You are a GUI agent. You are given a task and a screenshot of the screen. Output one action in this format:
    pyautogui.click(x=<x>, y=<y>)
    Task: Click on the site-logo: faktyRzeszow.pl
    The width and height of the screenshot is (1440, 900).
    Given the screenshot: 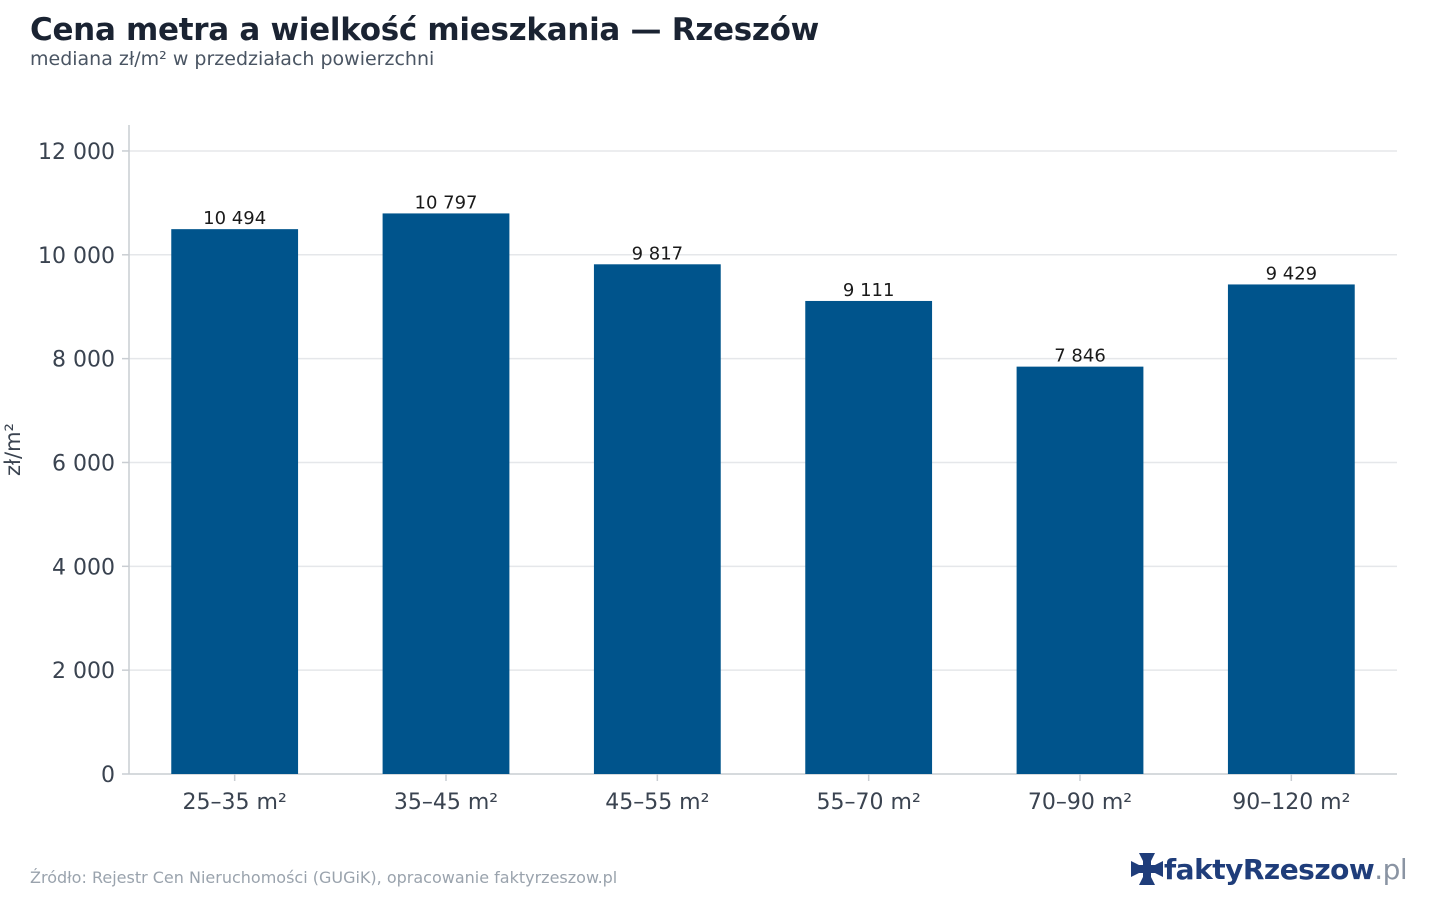 What is the action you would take?
    pyautogui.click(x=1269, y=869)
    